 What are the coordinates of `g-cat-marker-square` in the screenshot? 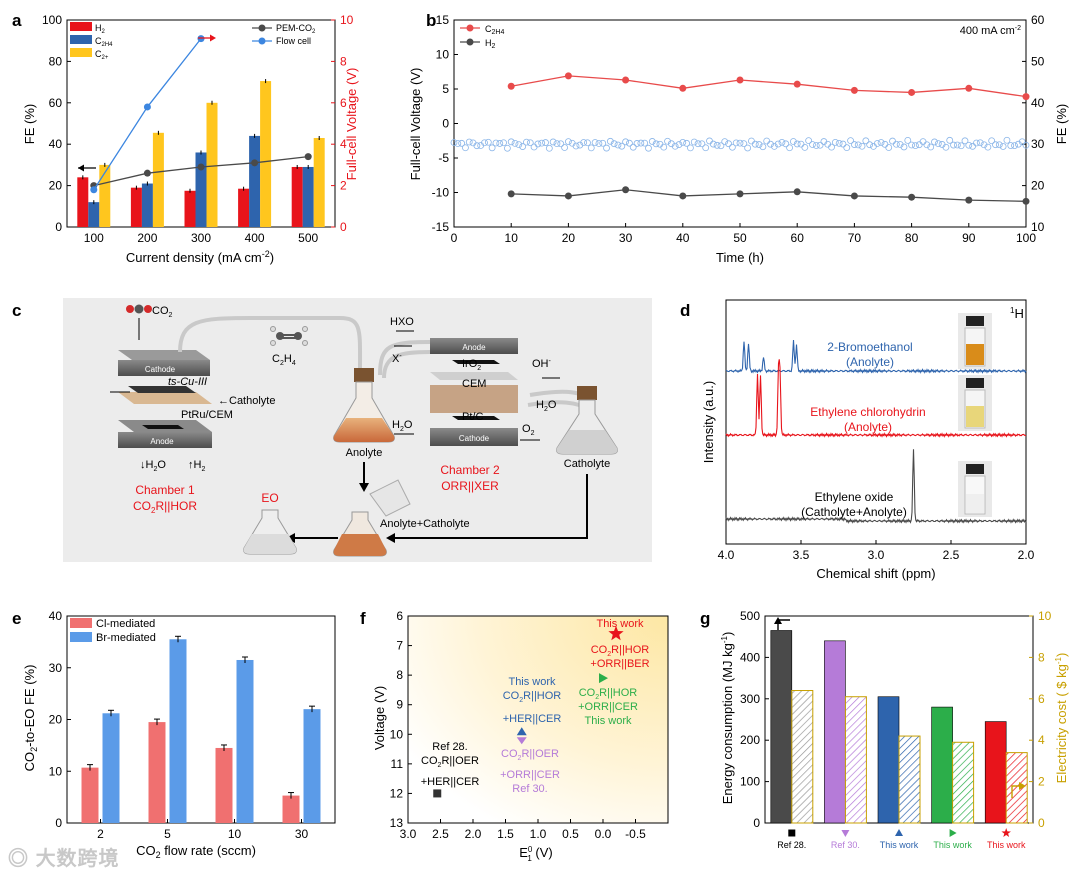 It's located at (792, 833).